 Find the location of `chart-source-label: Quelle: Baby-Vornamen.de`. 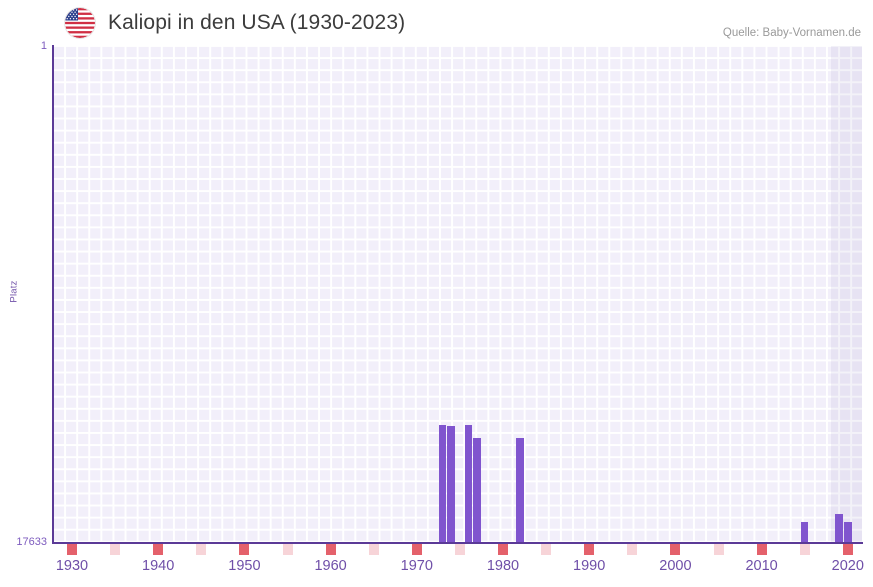

chart-source-label: Quelle: Baby-Vornamen.de is located at coordinates (791, 33).